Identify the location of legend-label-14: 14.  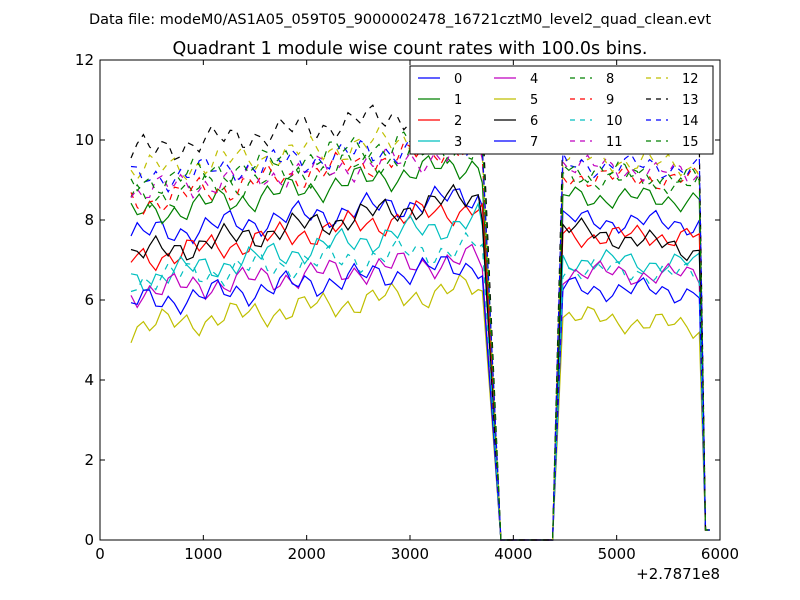
(690, 121).